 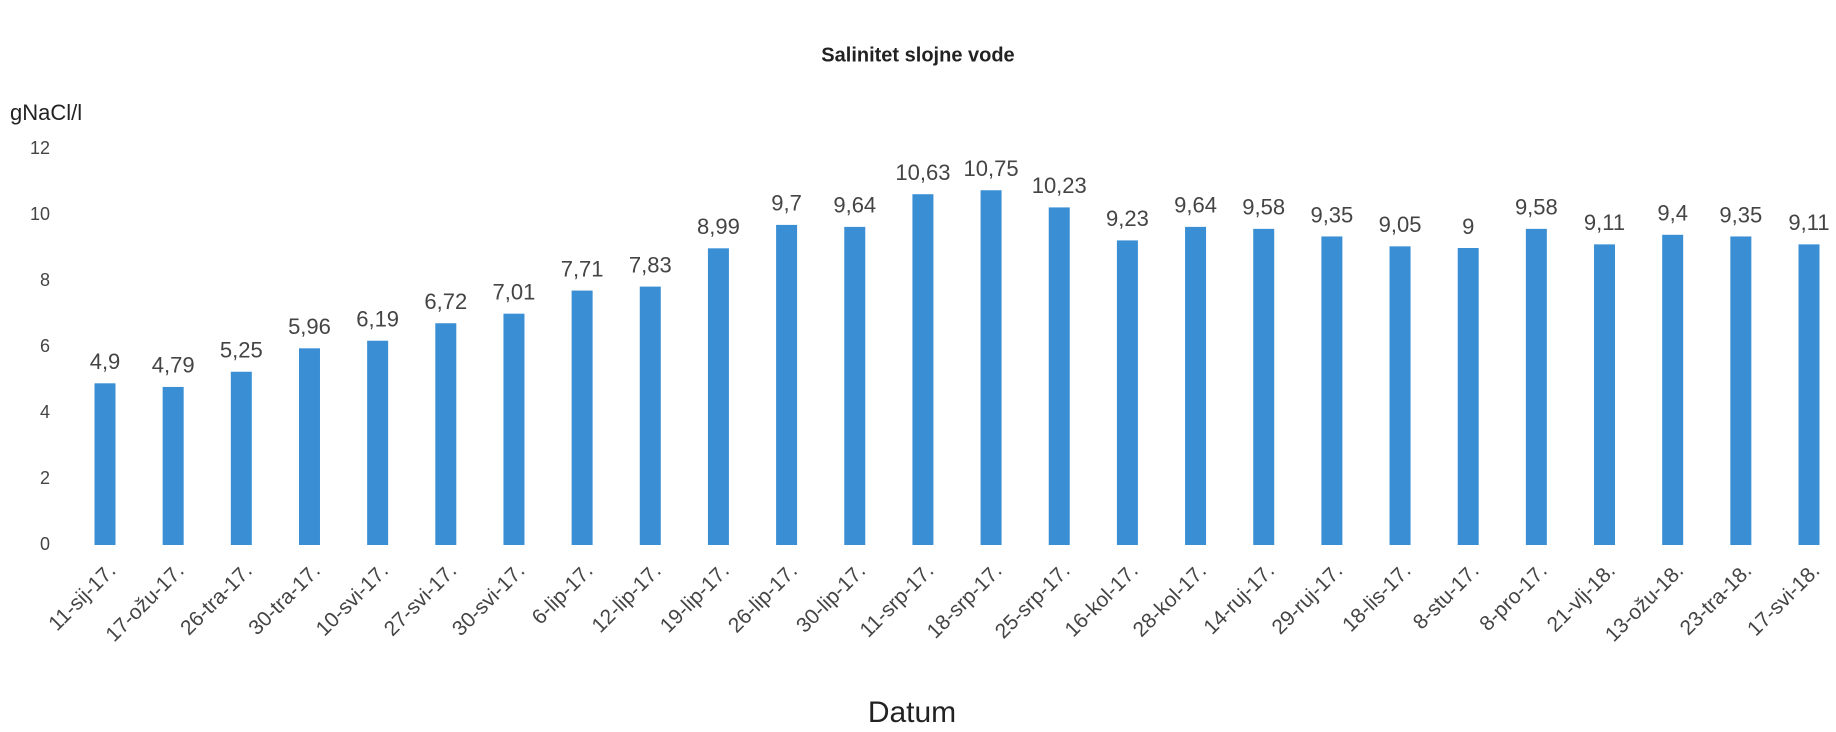 What do you see at coordinates (488, 599) in the screenshot?
I see `x-tick-label: 30-svi-17.` at bounding box center [488, 599].